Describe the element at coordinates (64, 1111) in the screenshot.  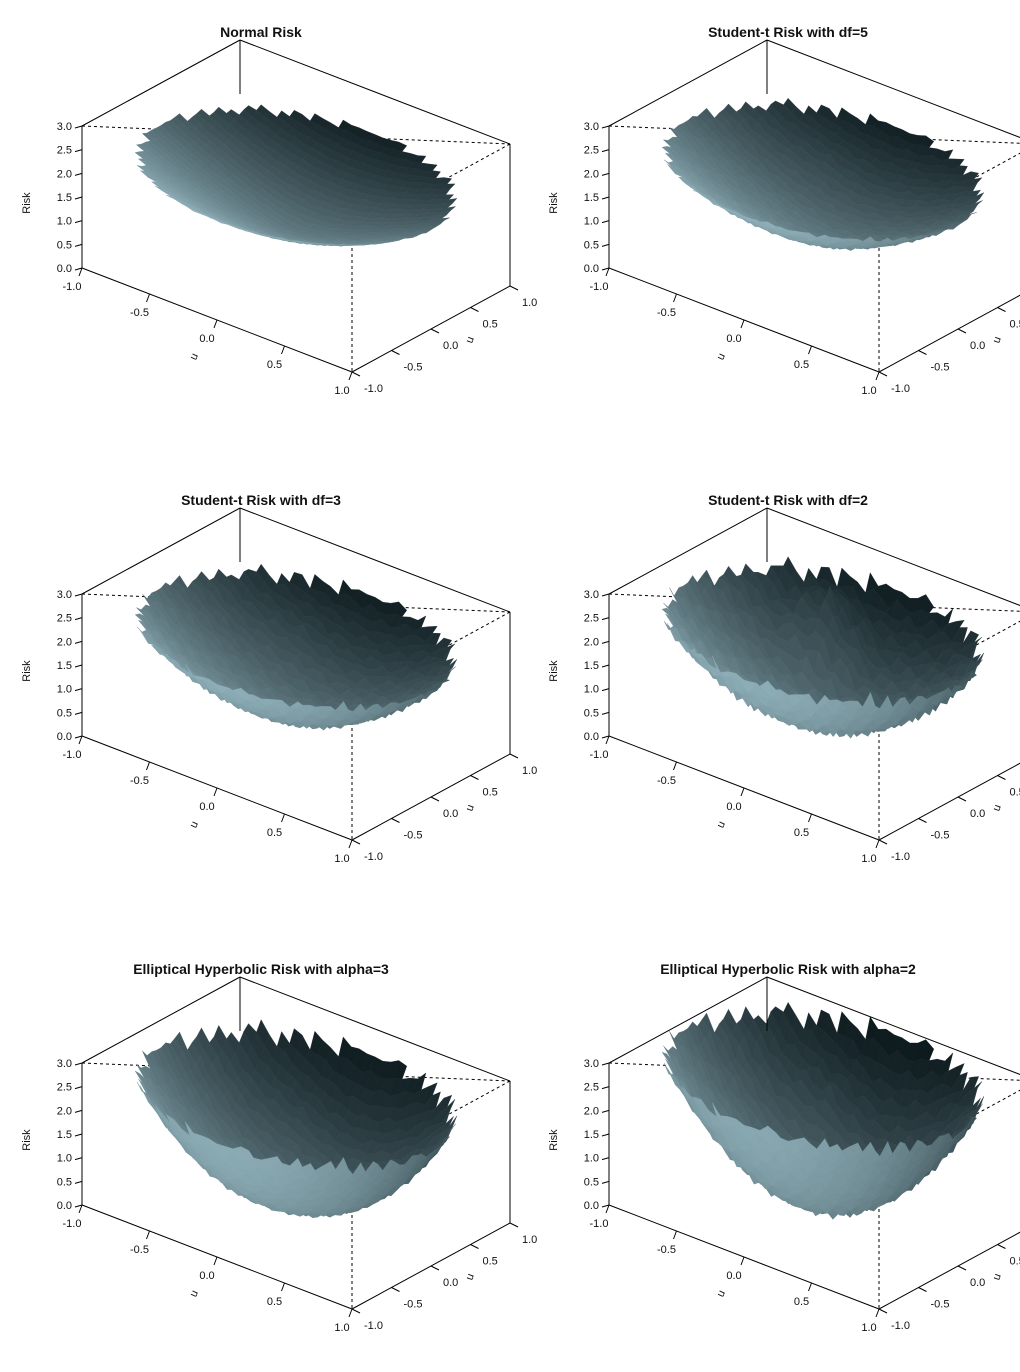
I see `z-tick-label: 2.0` at that location.